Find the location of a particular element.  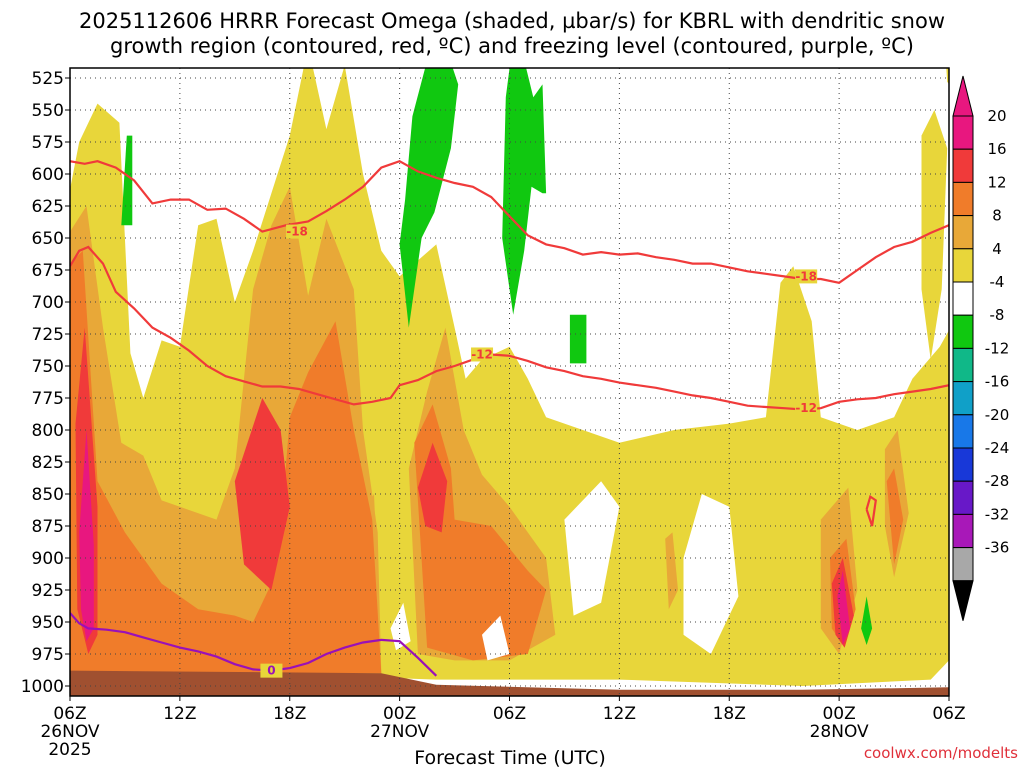

x-tick-date-0: 26NOV is located at coordinates (69, 732).